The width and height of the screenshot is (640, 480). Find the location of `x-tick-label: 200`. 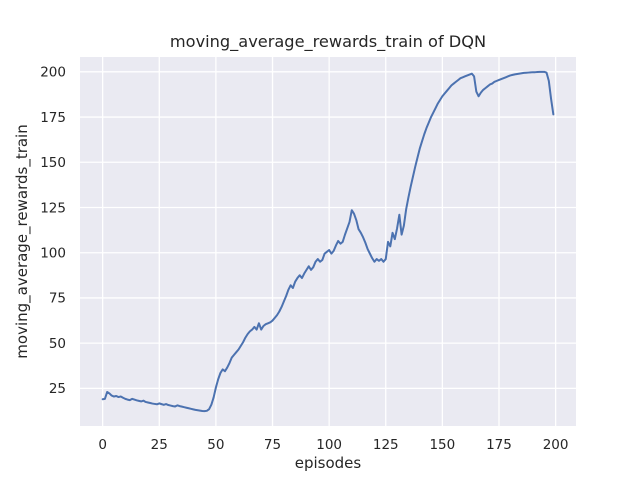

x-tick-label: 200 is located at coordinates (556, 445).